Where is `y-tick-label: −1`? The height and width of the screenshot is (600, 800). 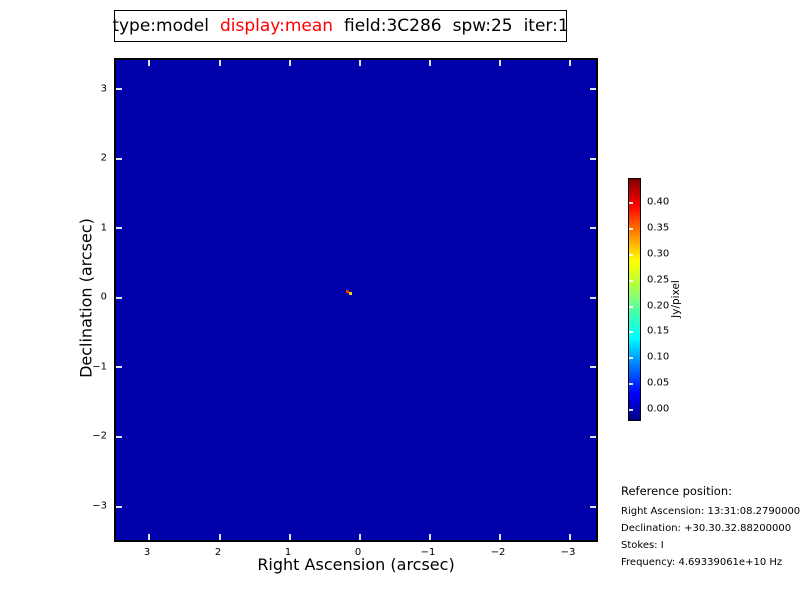
y-tick-label: −1 is located at coordinates (99, 367).